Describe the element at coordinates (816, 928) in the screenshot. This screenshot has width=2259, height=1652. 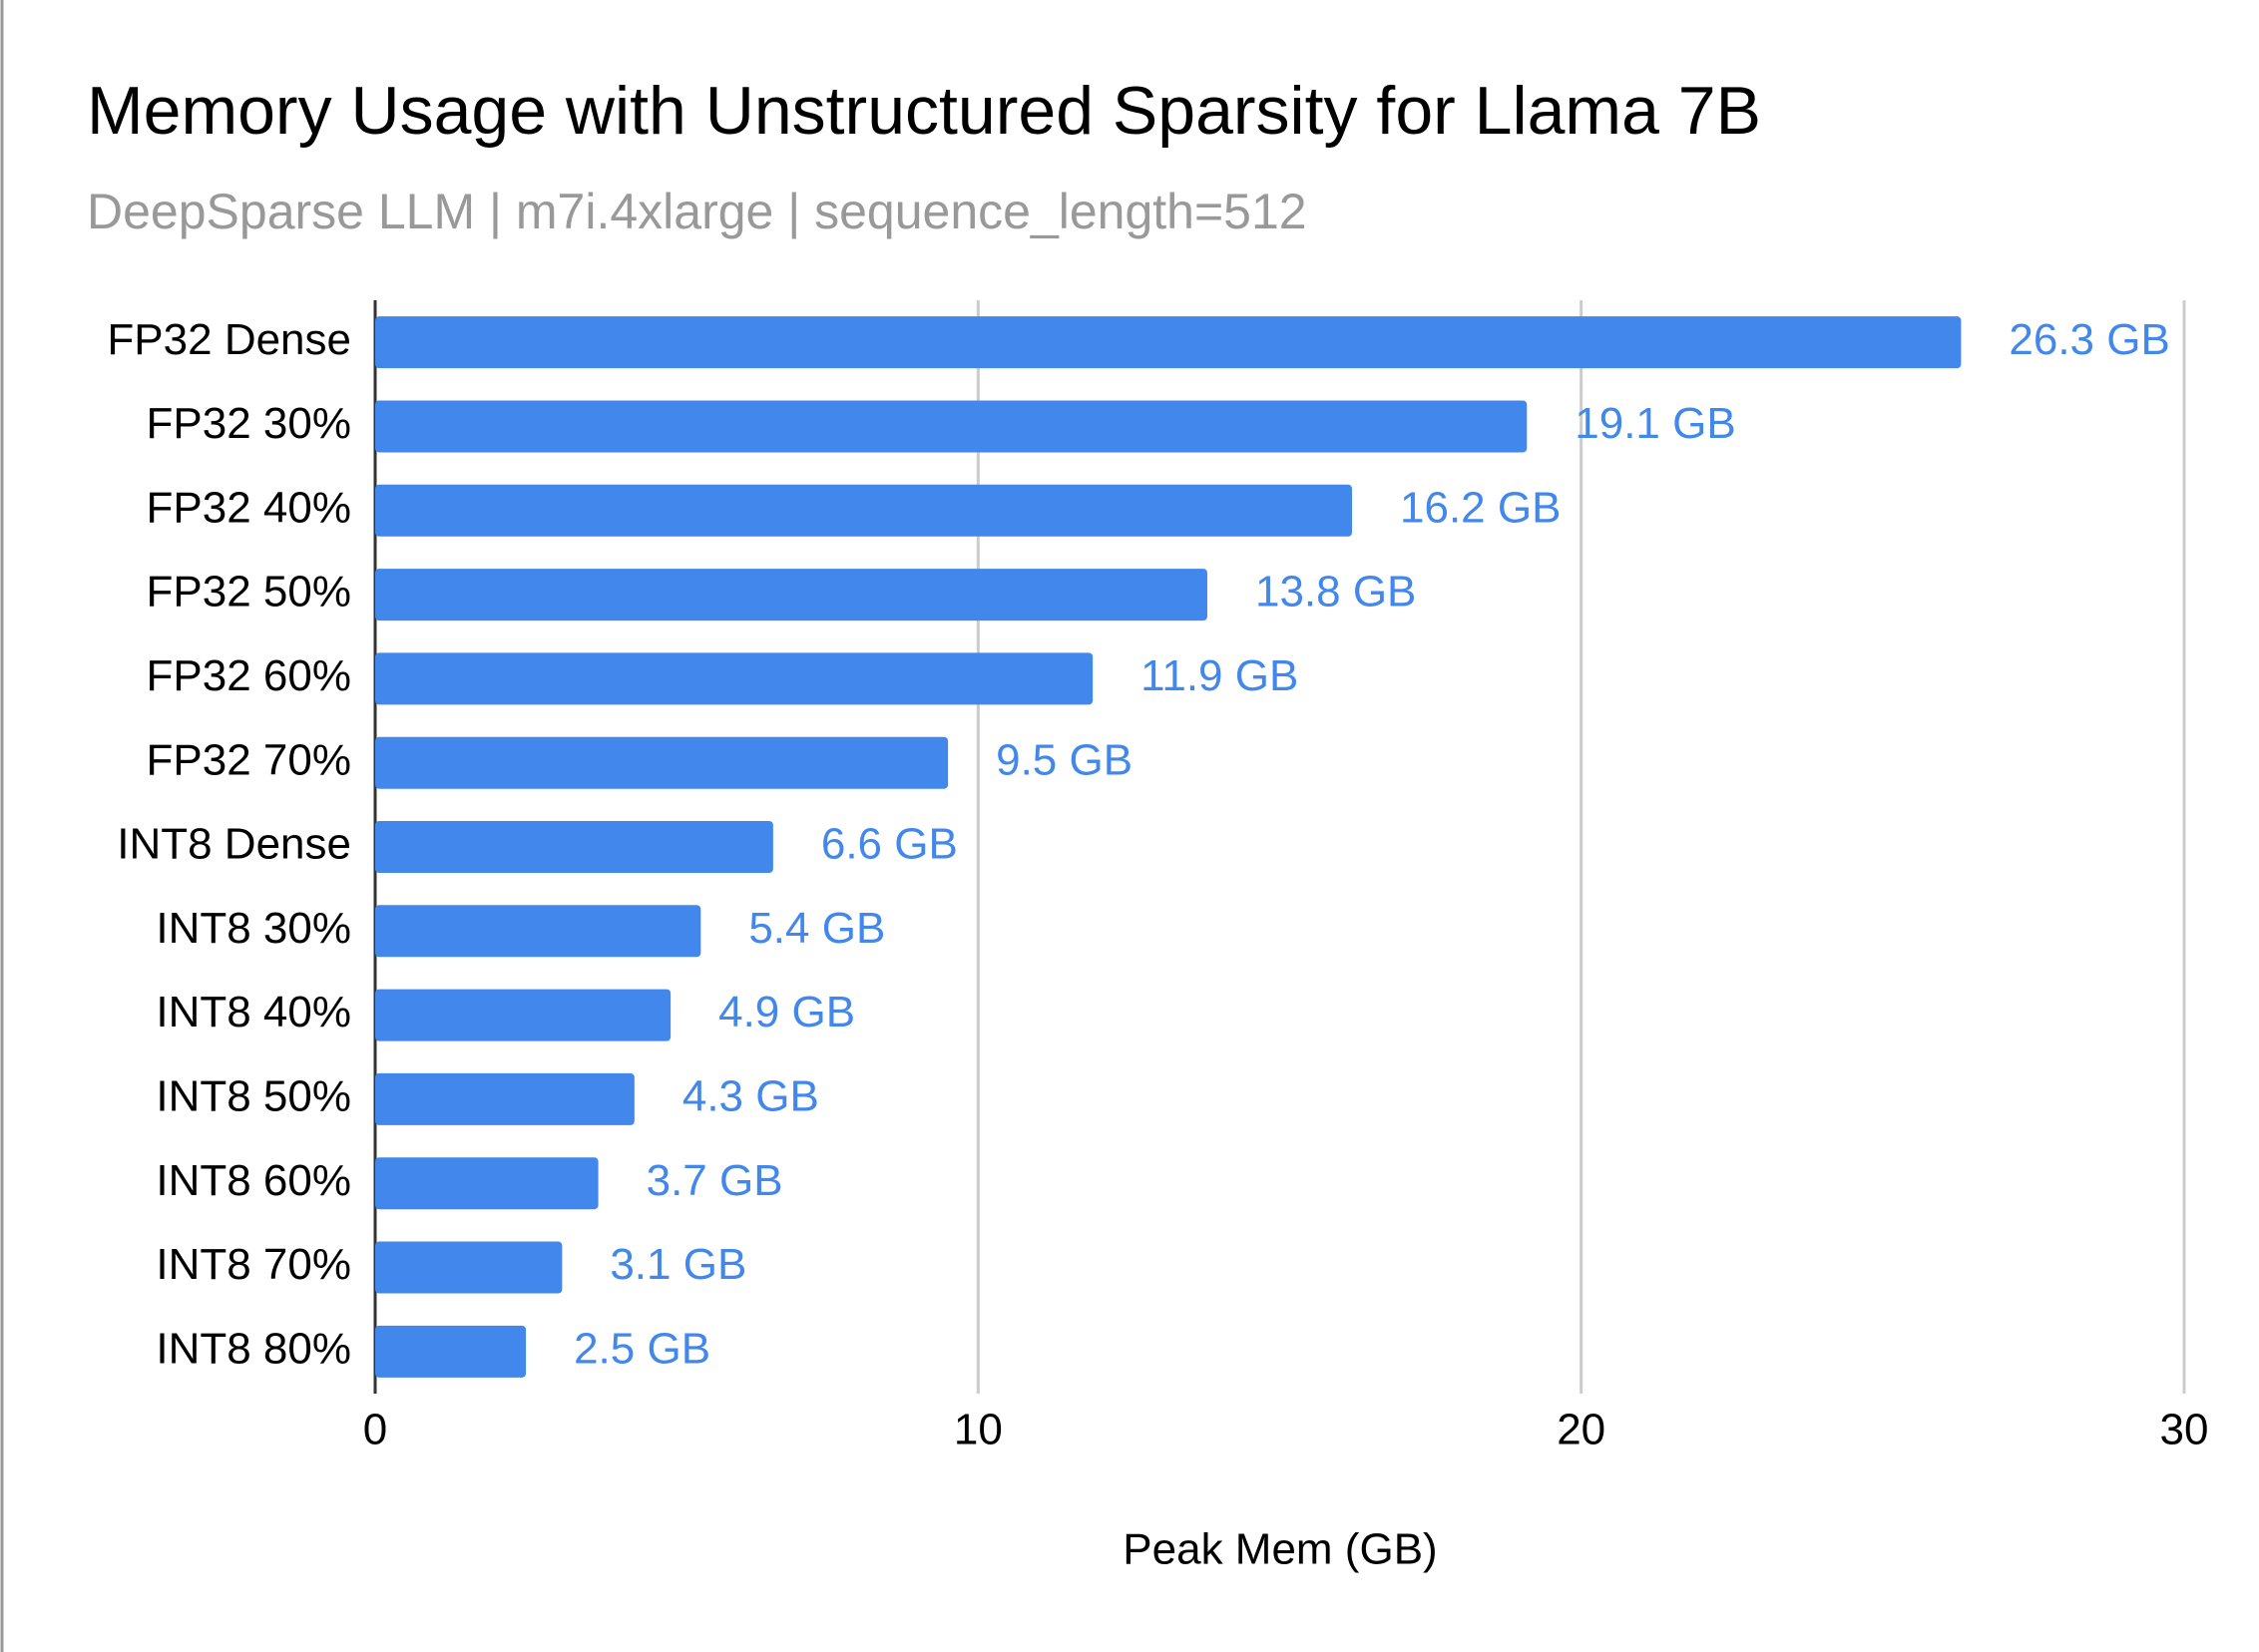
I see `value-label: 5.4 GB` at that location.